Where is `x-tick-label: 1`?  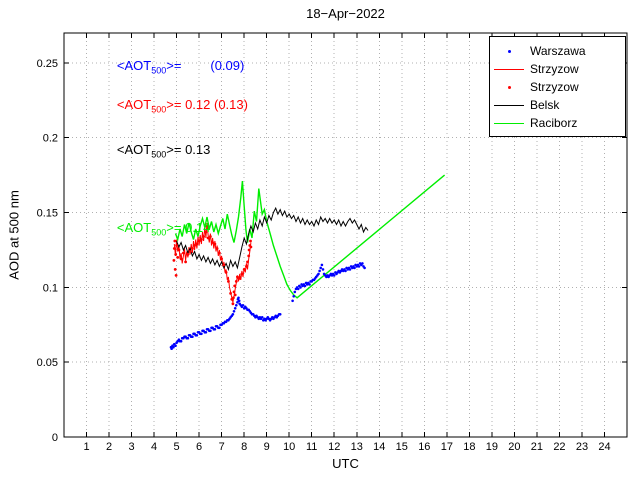 x-tick-label: 1 is located at coordinates (86, 447).